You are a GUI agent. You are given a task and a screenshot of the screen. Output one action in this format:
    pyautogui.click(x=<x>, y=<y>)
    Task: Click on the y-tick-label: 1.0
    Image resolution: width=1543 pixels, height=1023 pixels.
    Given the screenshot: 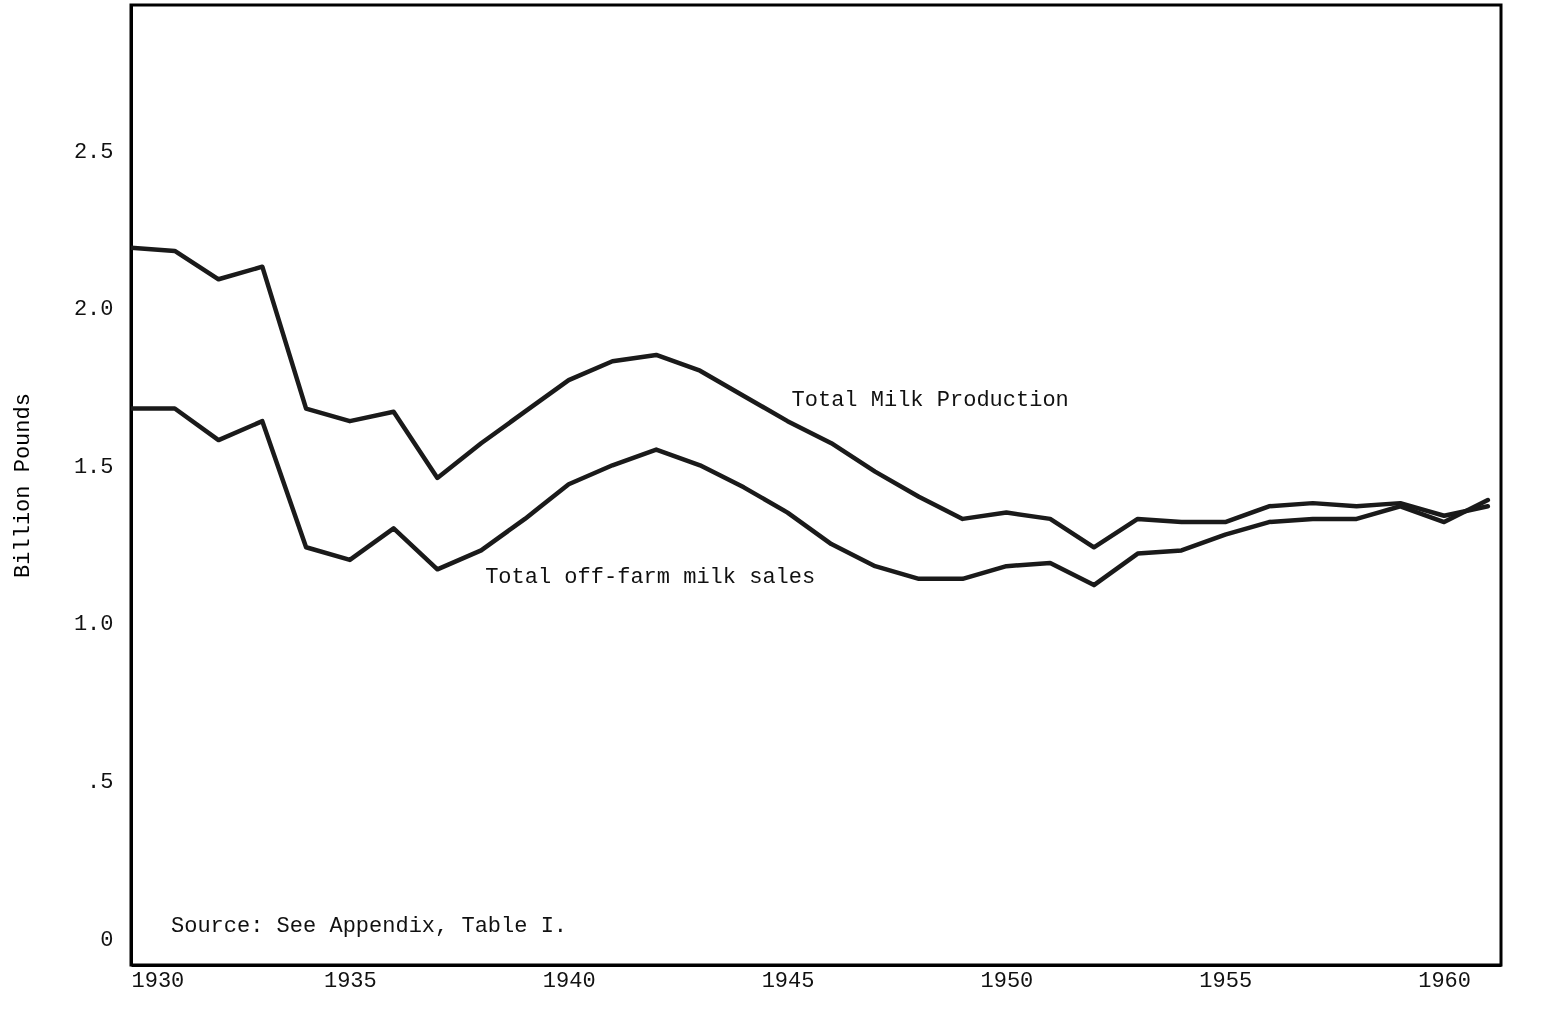 What is the action you would take?
    pyautogui.click(x=93, y=625)
    